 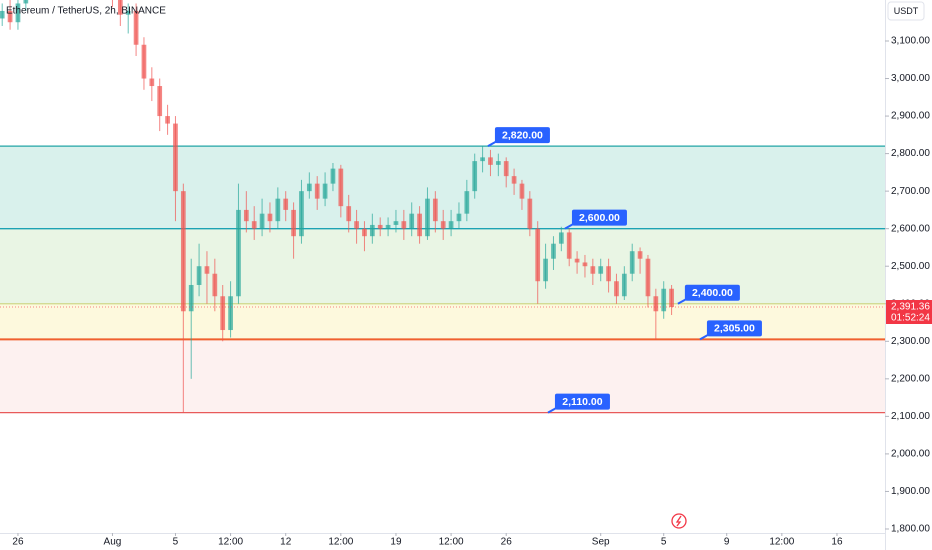 What do you see at coordinates (286, 542) in the screenshot?
I see `x-tick-label: 12` at bounding box center [286, 542].